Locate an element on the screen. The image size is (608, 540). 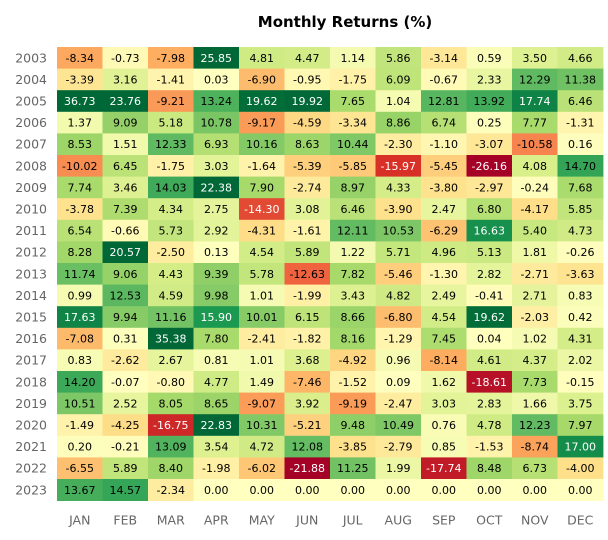
cell-value-label: 14.03 is located at coordinates (171, 187).